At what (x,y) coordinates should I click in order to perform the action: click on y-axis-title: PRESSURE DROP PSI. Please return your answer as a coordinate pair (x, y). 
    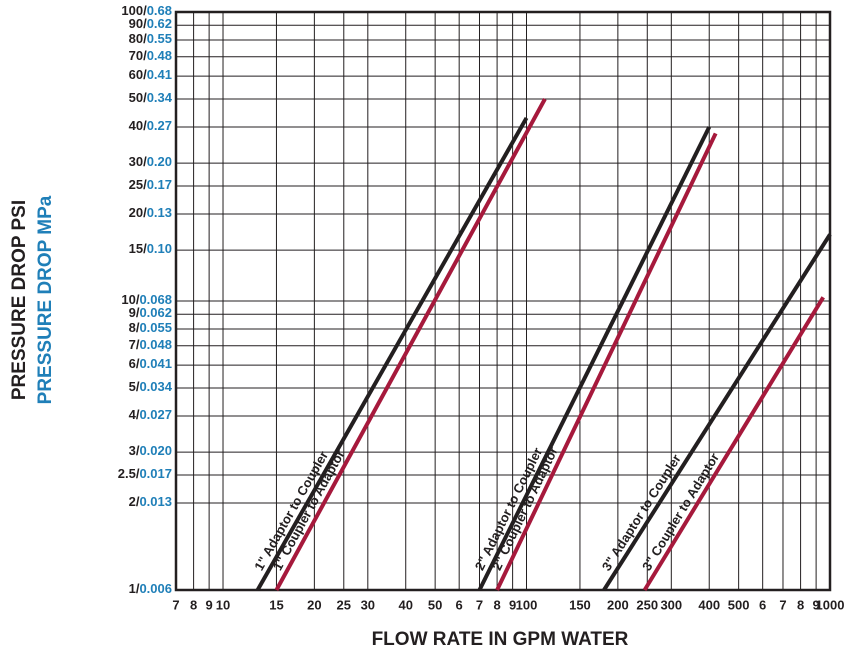
    Looking at the image, I should click on (19, 300).